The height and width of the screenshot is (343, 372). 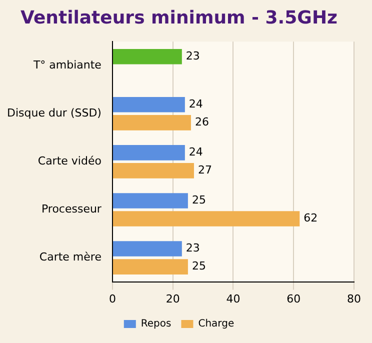 What do you see at coordinates (293, 299) in the screenshot?
I see `x-tick-label: 60` at bounding box center [293, 299].